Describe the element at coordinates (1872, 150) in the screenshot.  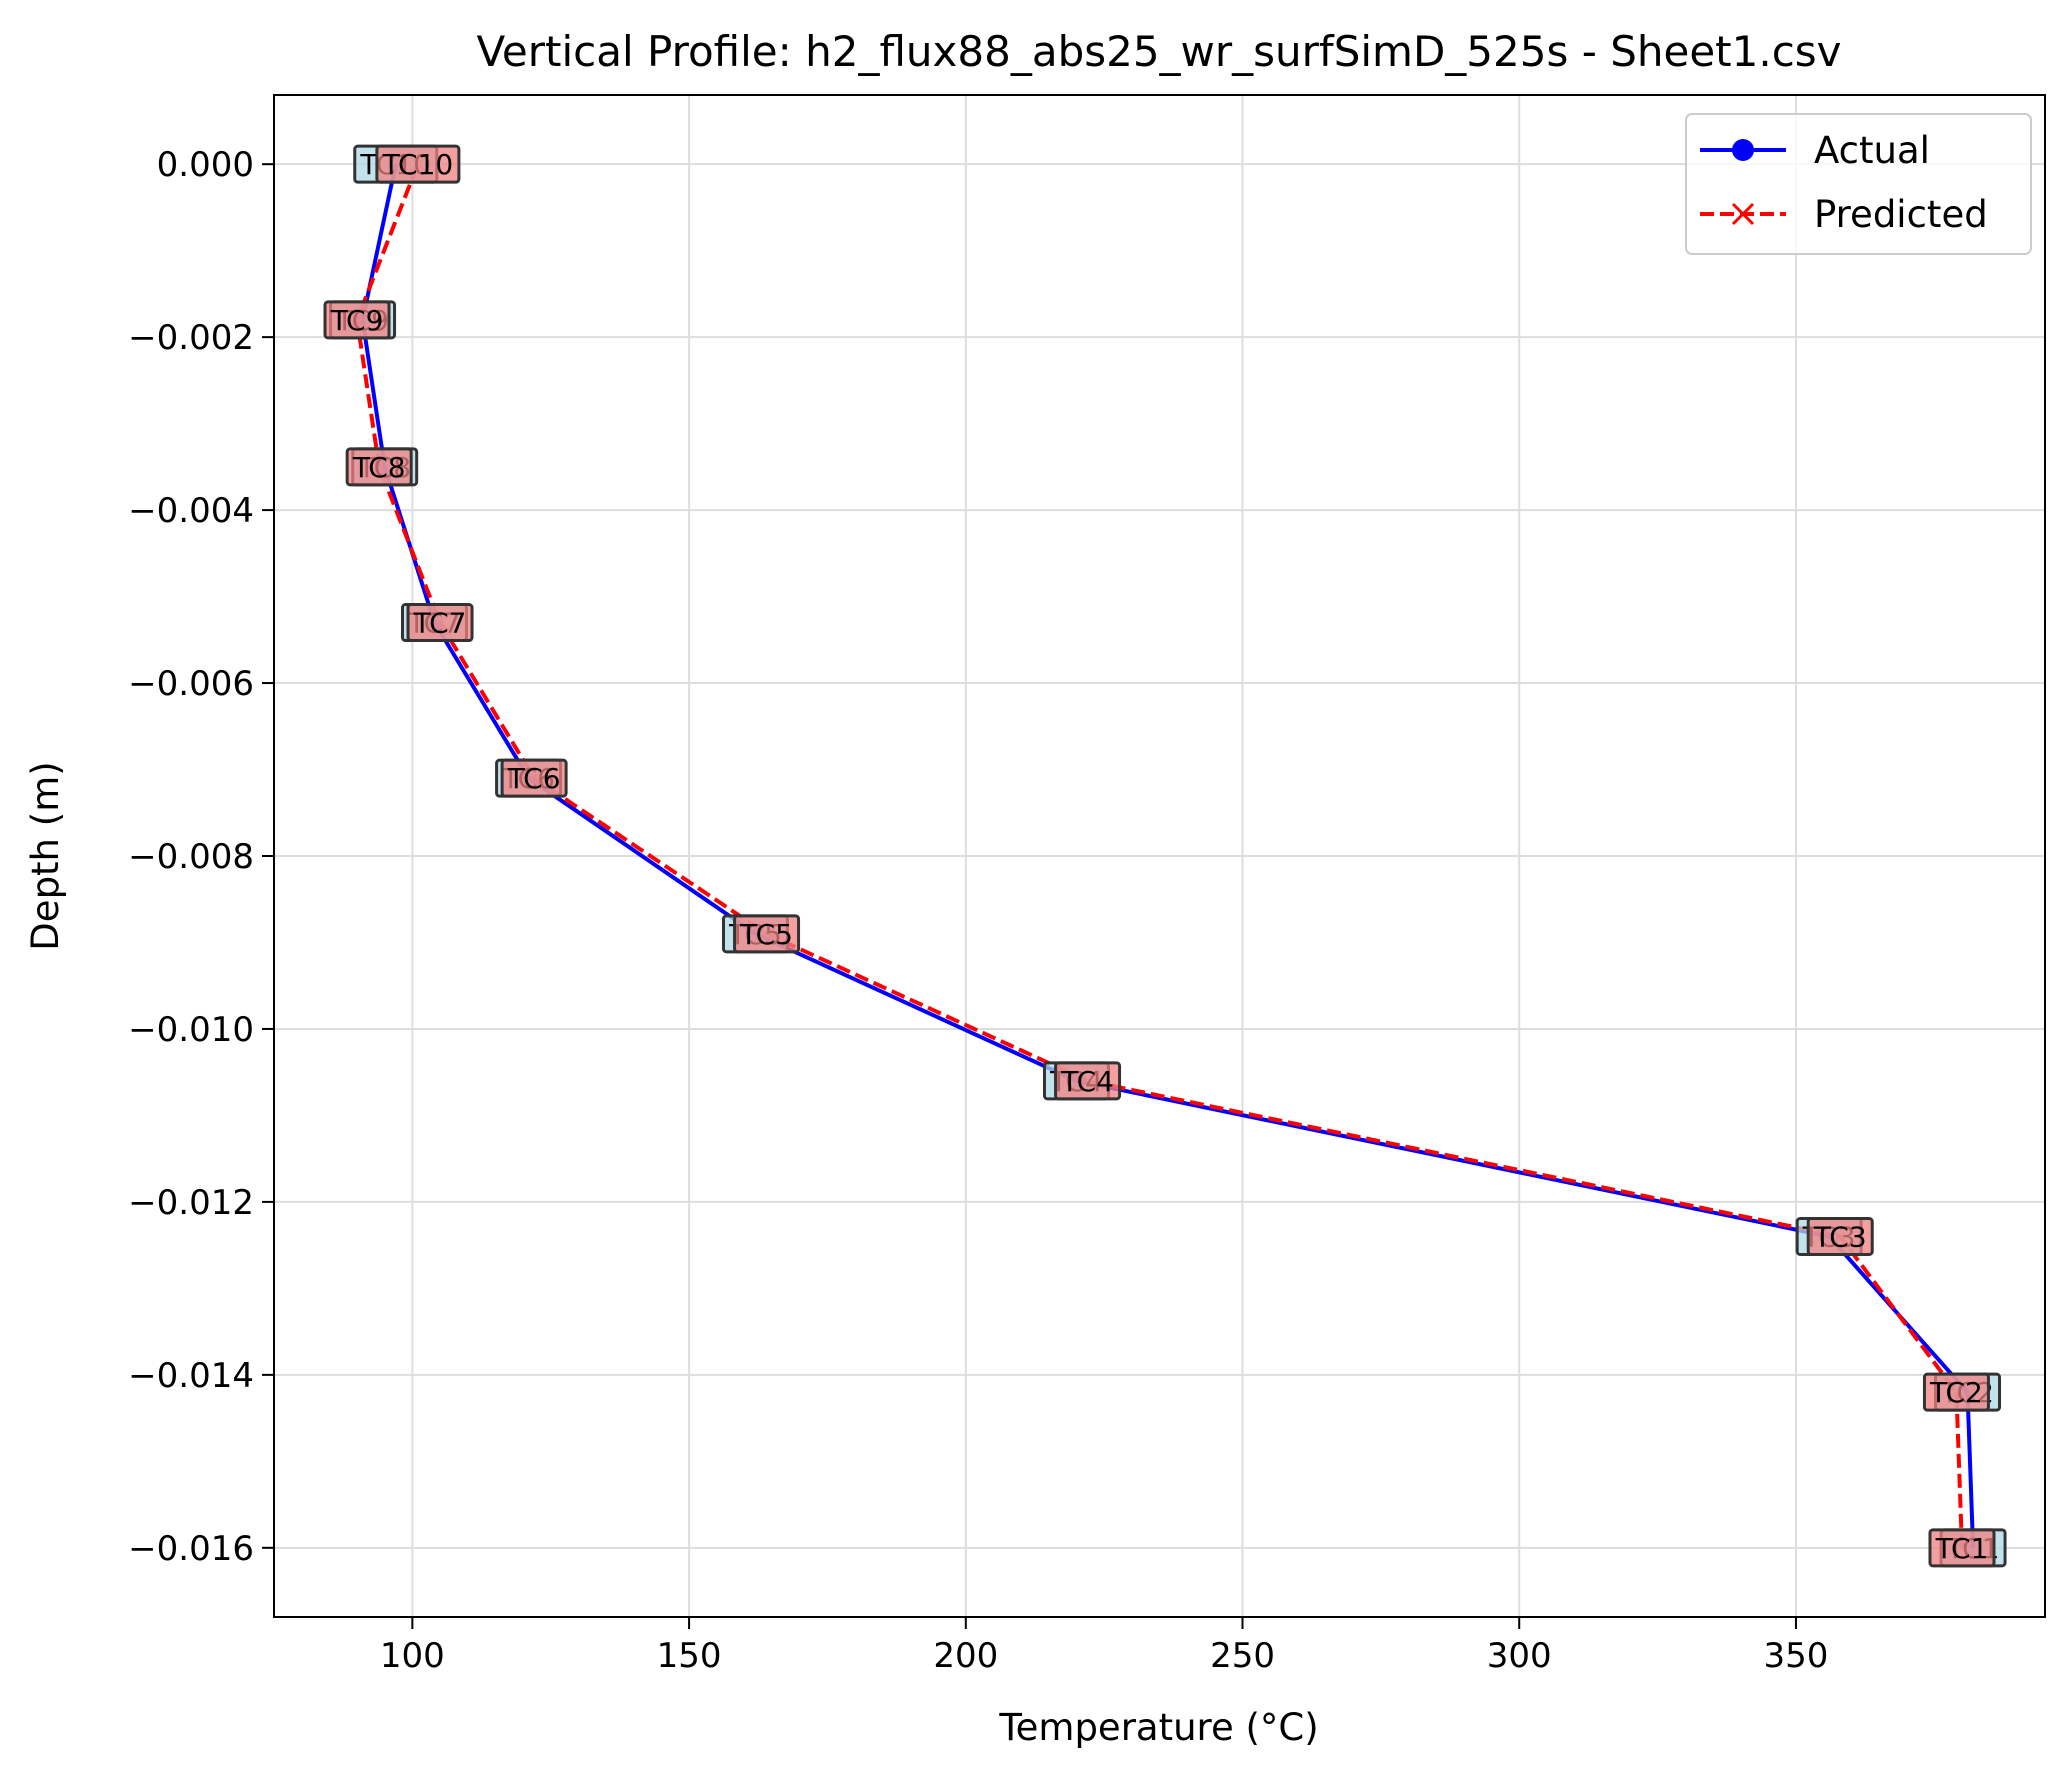
I see `legend-label: Actual` at that location.